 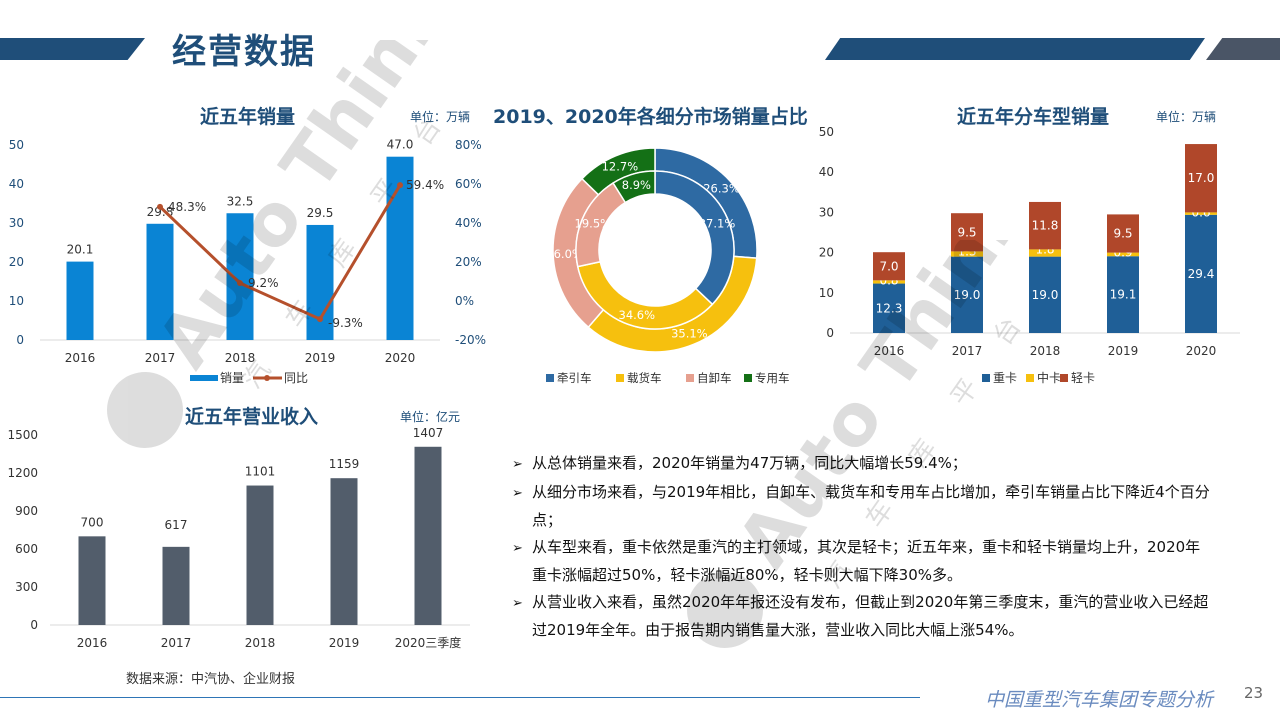 I want to click on segment-label: 9.5, so click(x=1122, y=234).